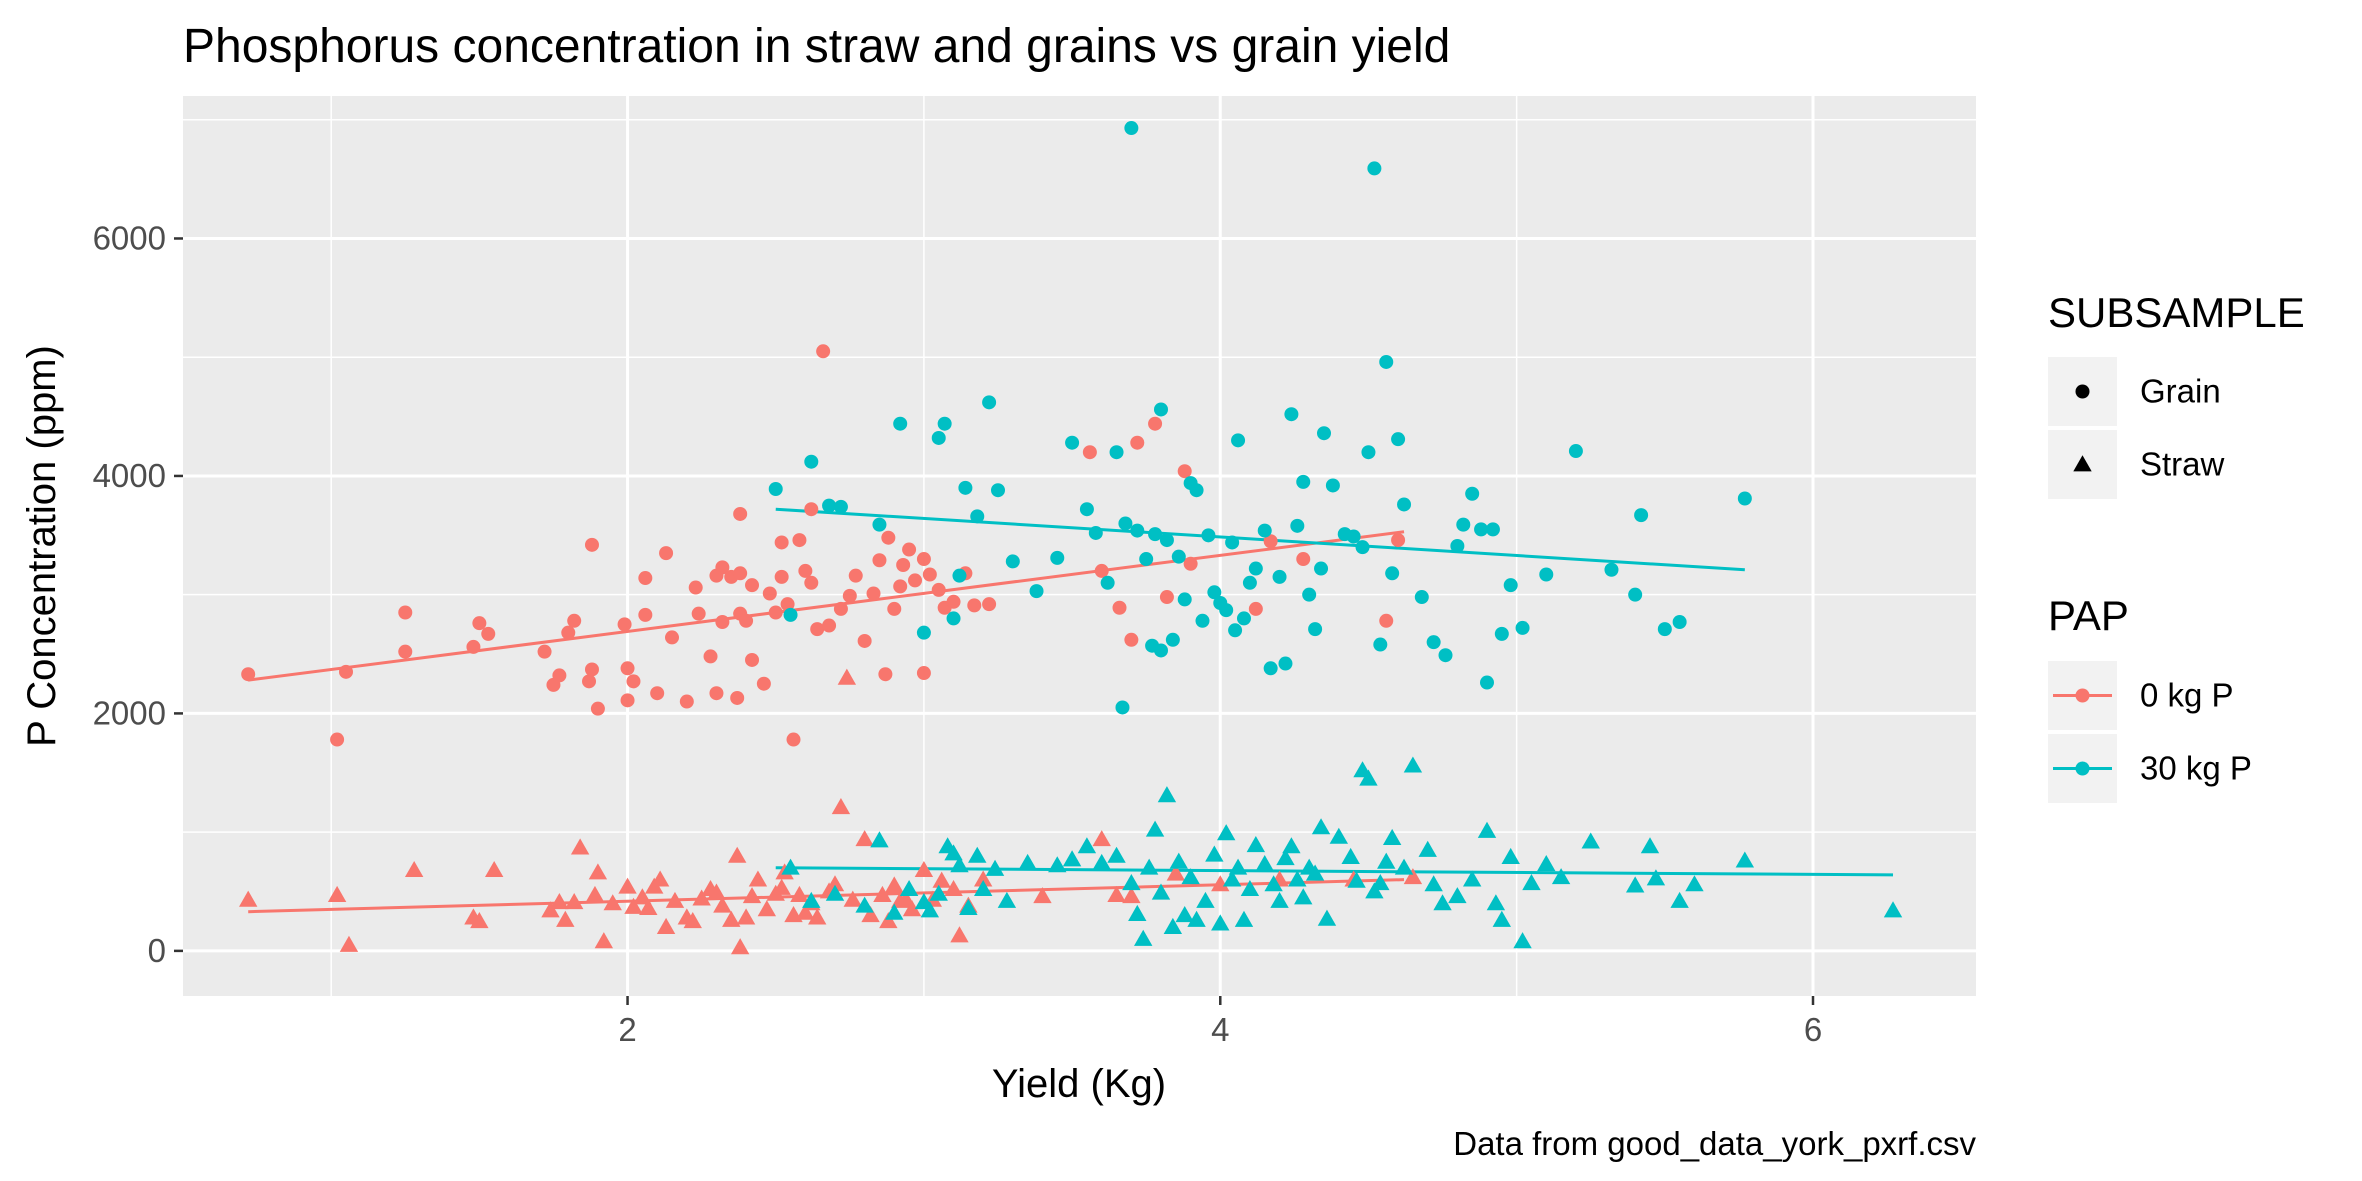 This screenshot has height=1181, width=2362. What do you see at coordinates (1079, 1084) in the screenshot?
I see `x-axis-title: Yield (Kg)` at bounding box center [1079, 1084].